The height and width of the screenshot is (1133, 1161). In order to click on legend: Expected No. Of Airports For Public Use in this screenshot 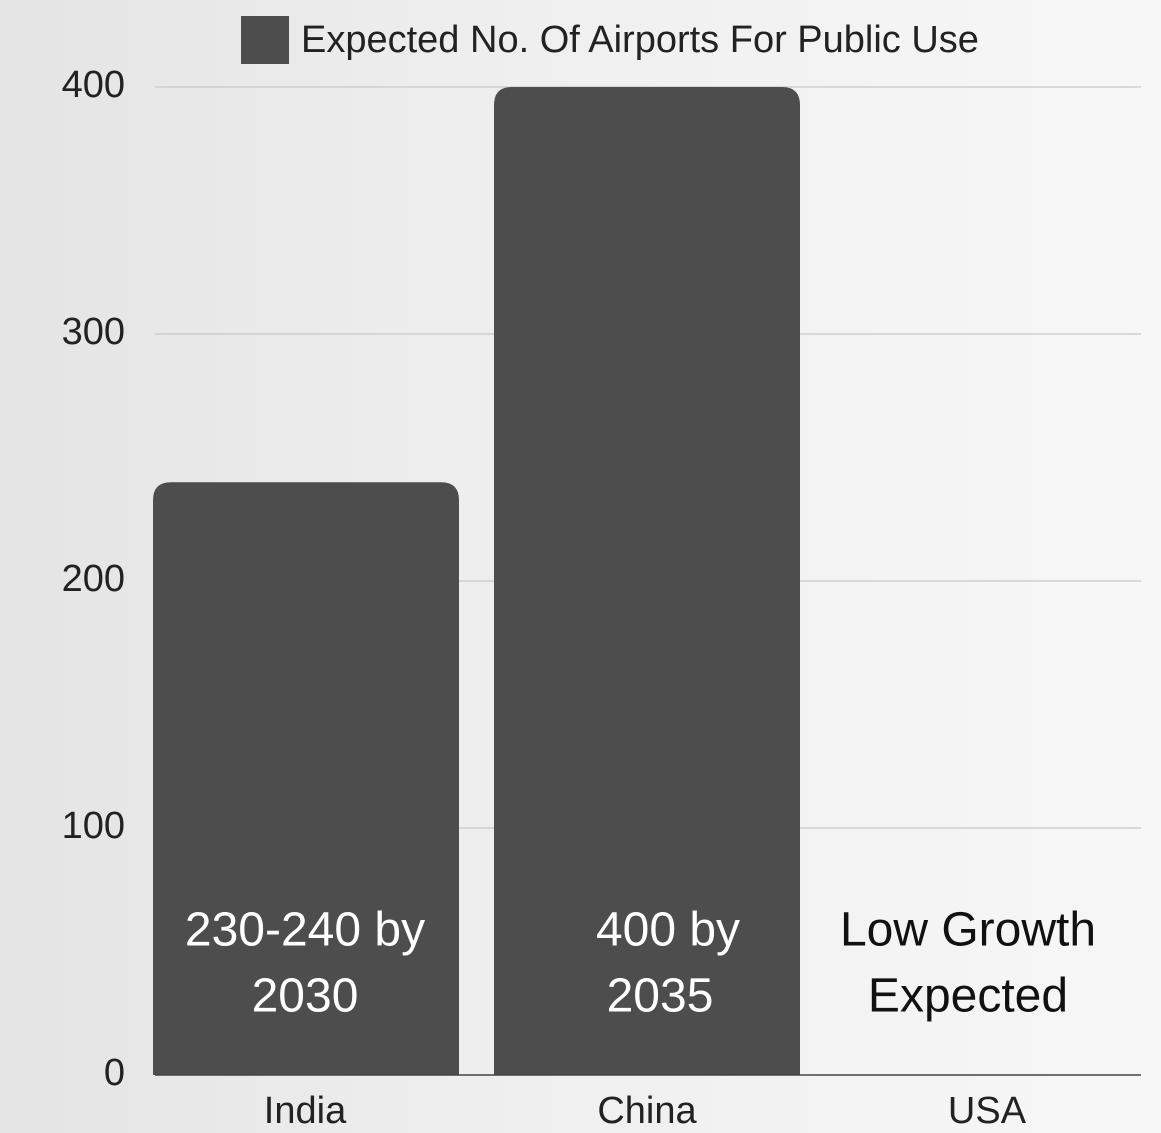, I will do `click(610, 40)`.